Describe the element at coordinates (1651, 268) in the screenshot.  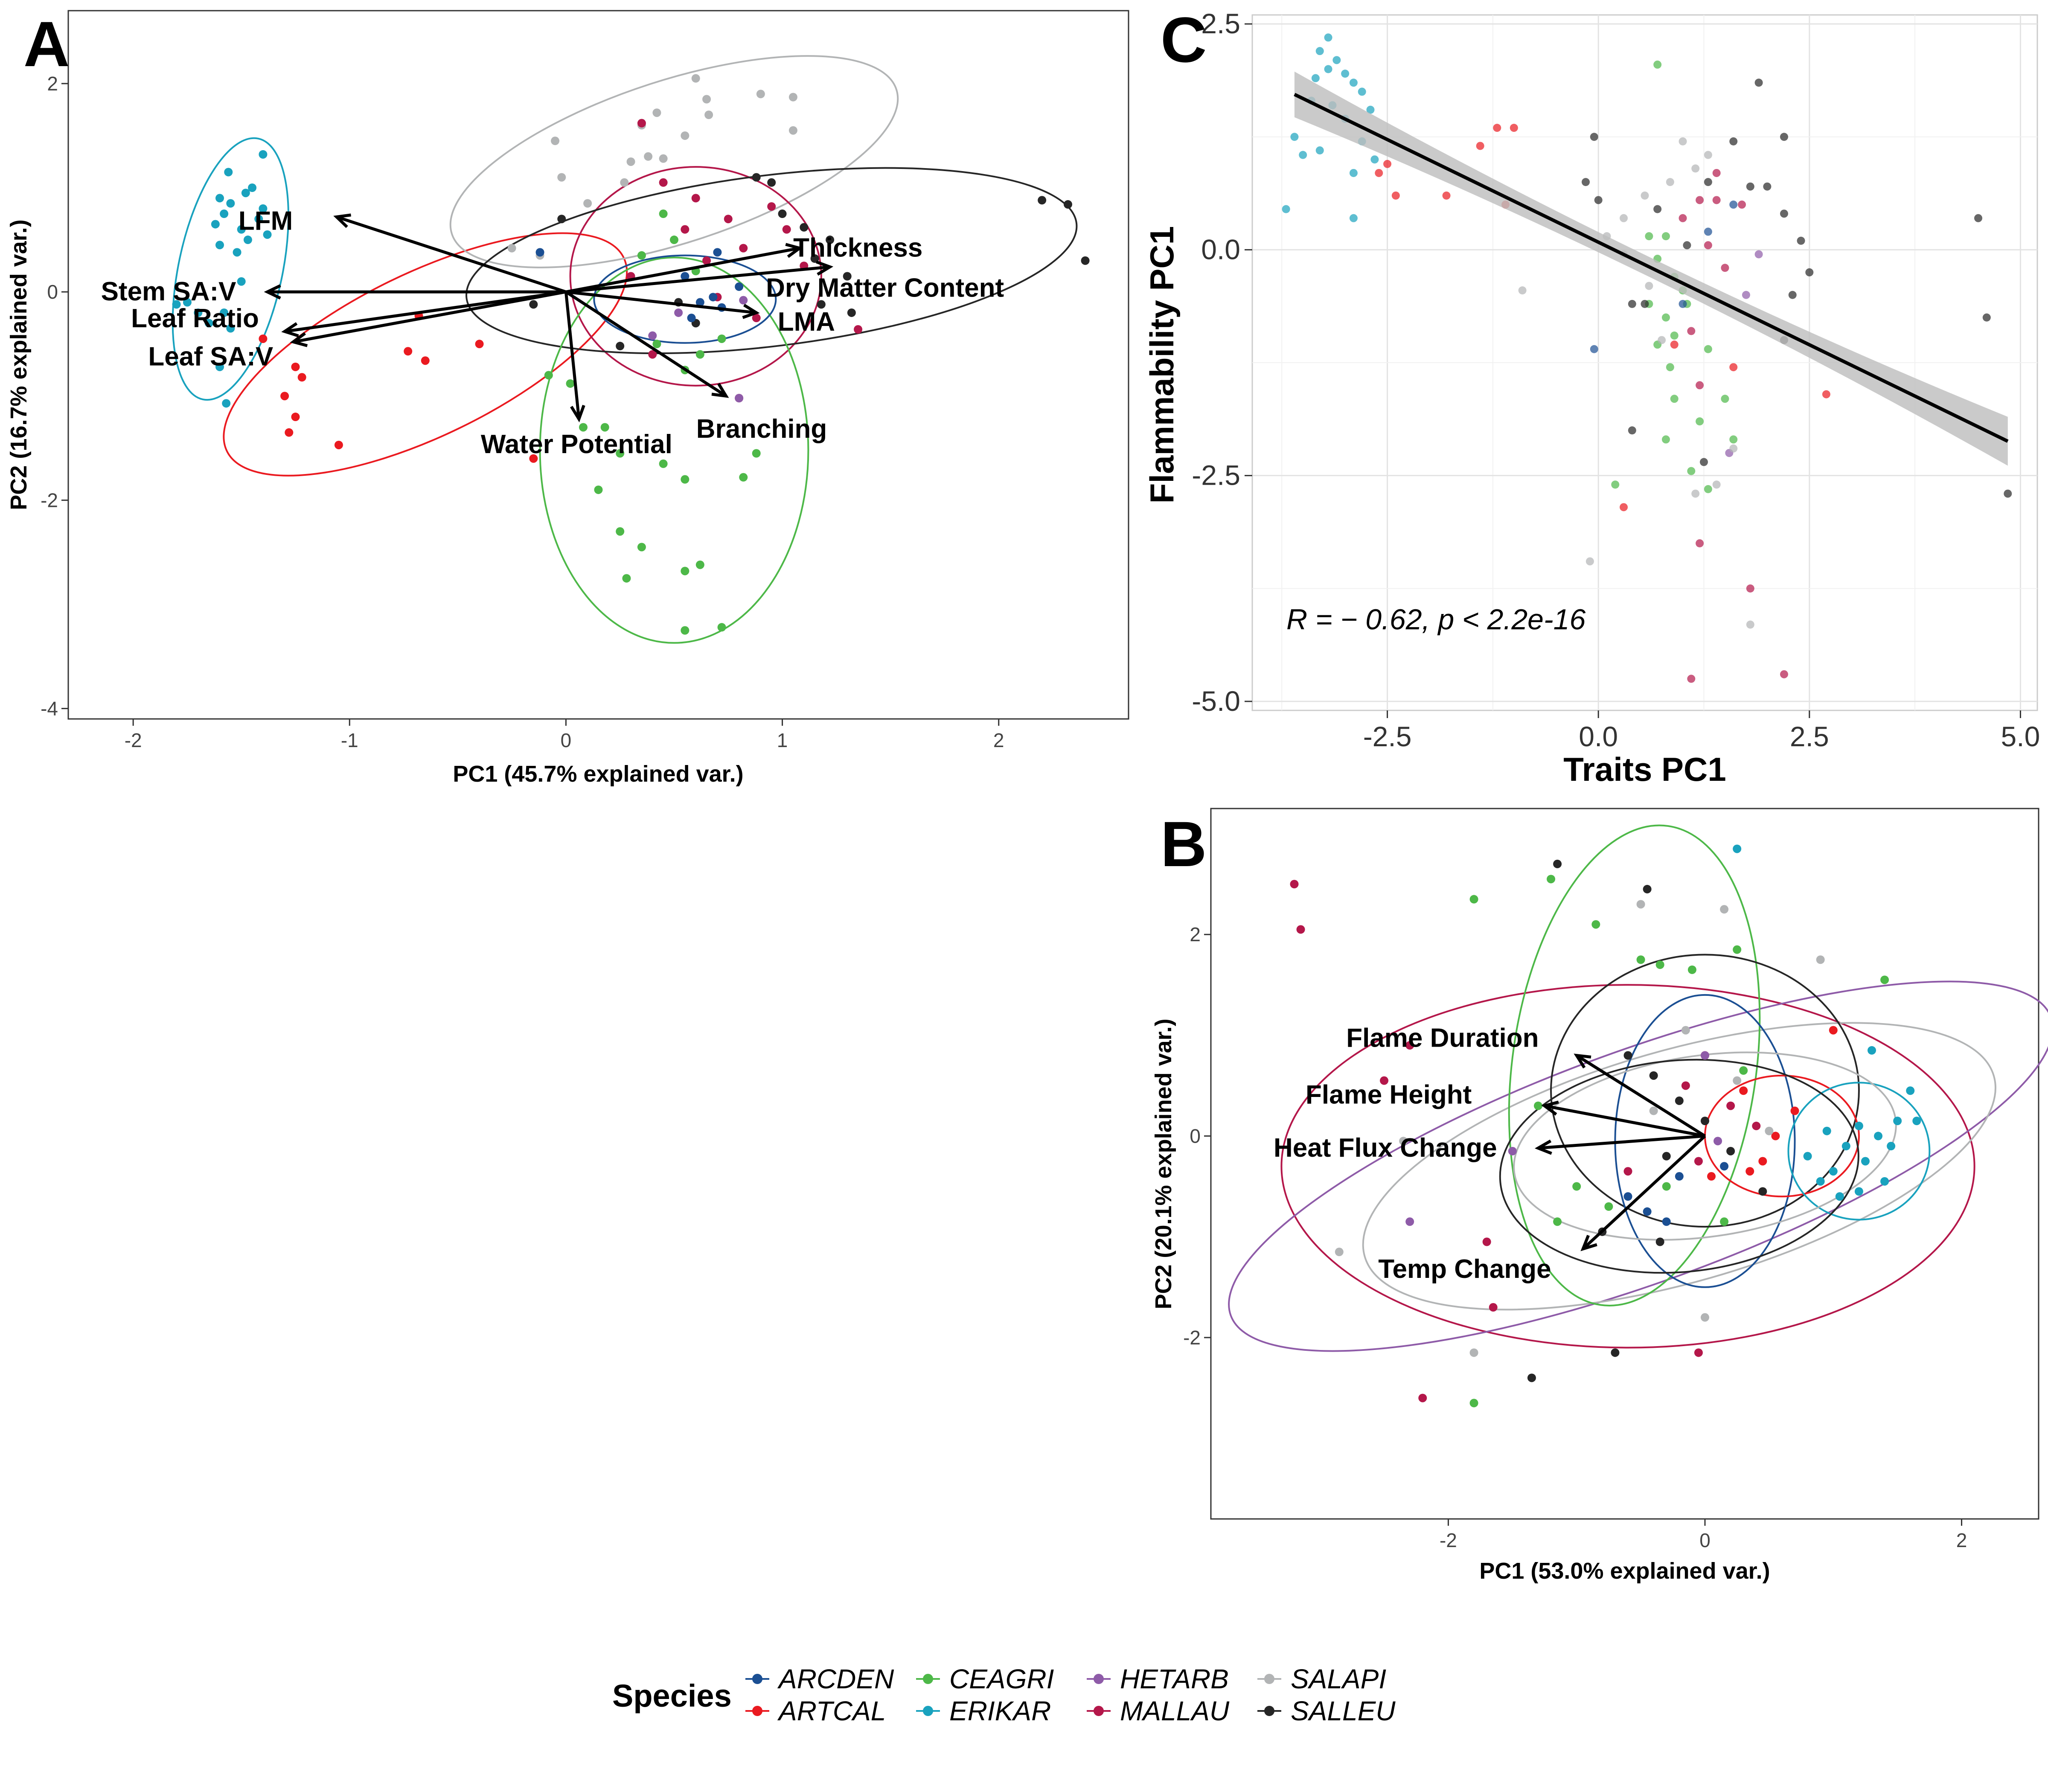
I see `panel-c-regression-line` at that location.